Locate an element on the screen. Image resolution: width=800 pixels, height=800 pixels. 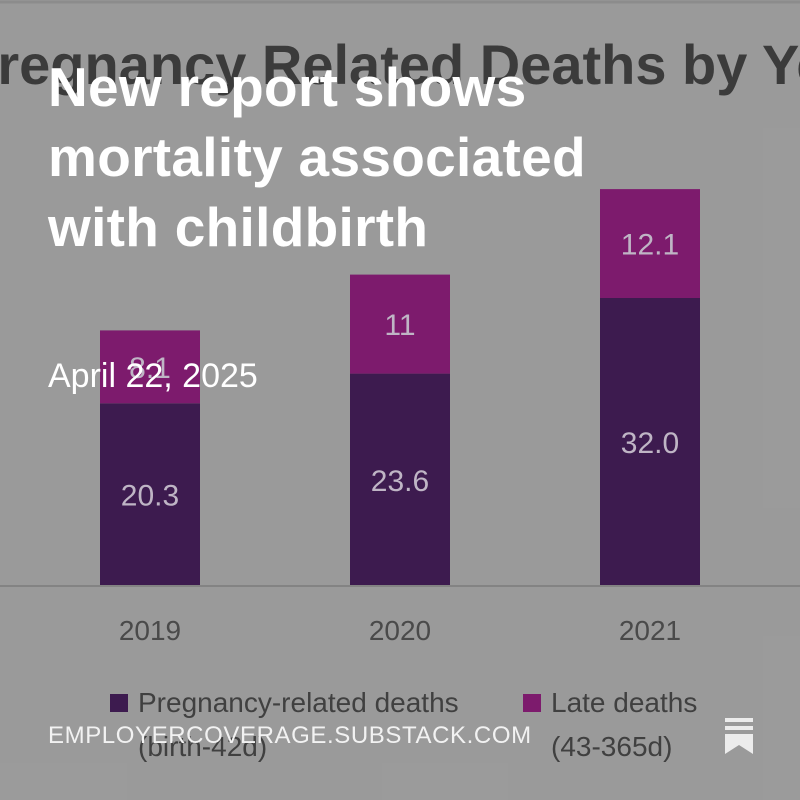
site-url: EMPLOYERCOVERAGE.SUBSTACK.COM is located at coordinates (290, 735).